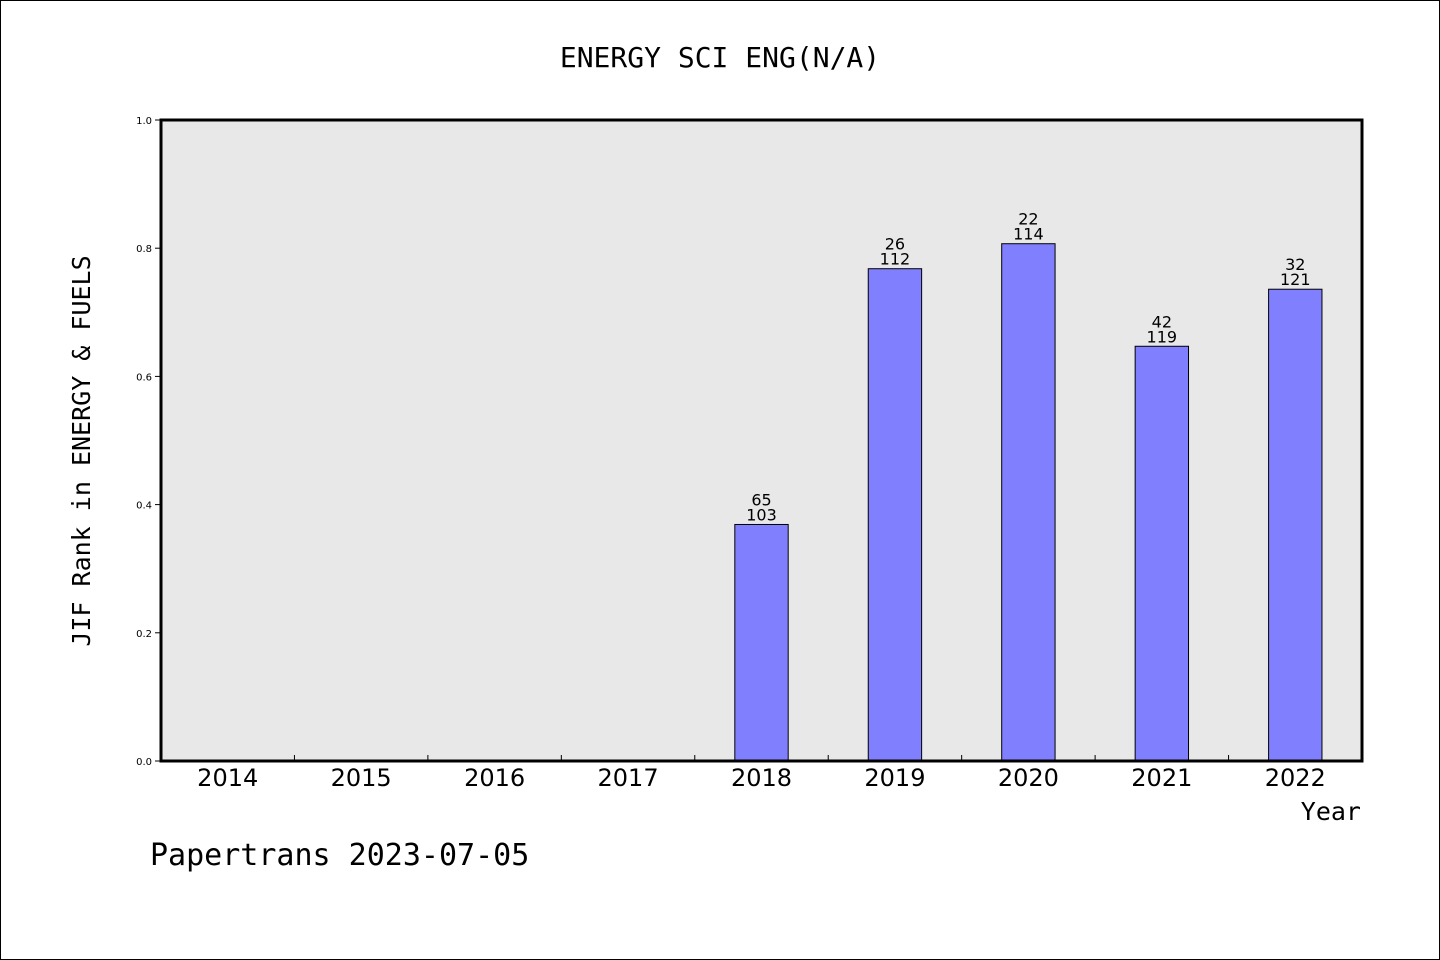 Image resolution: width=1440 pixels, height=960 pixels. I want to click on x-tick-label: 2019, so click(894, 778).